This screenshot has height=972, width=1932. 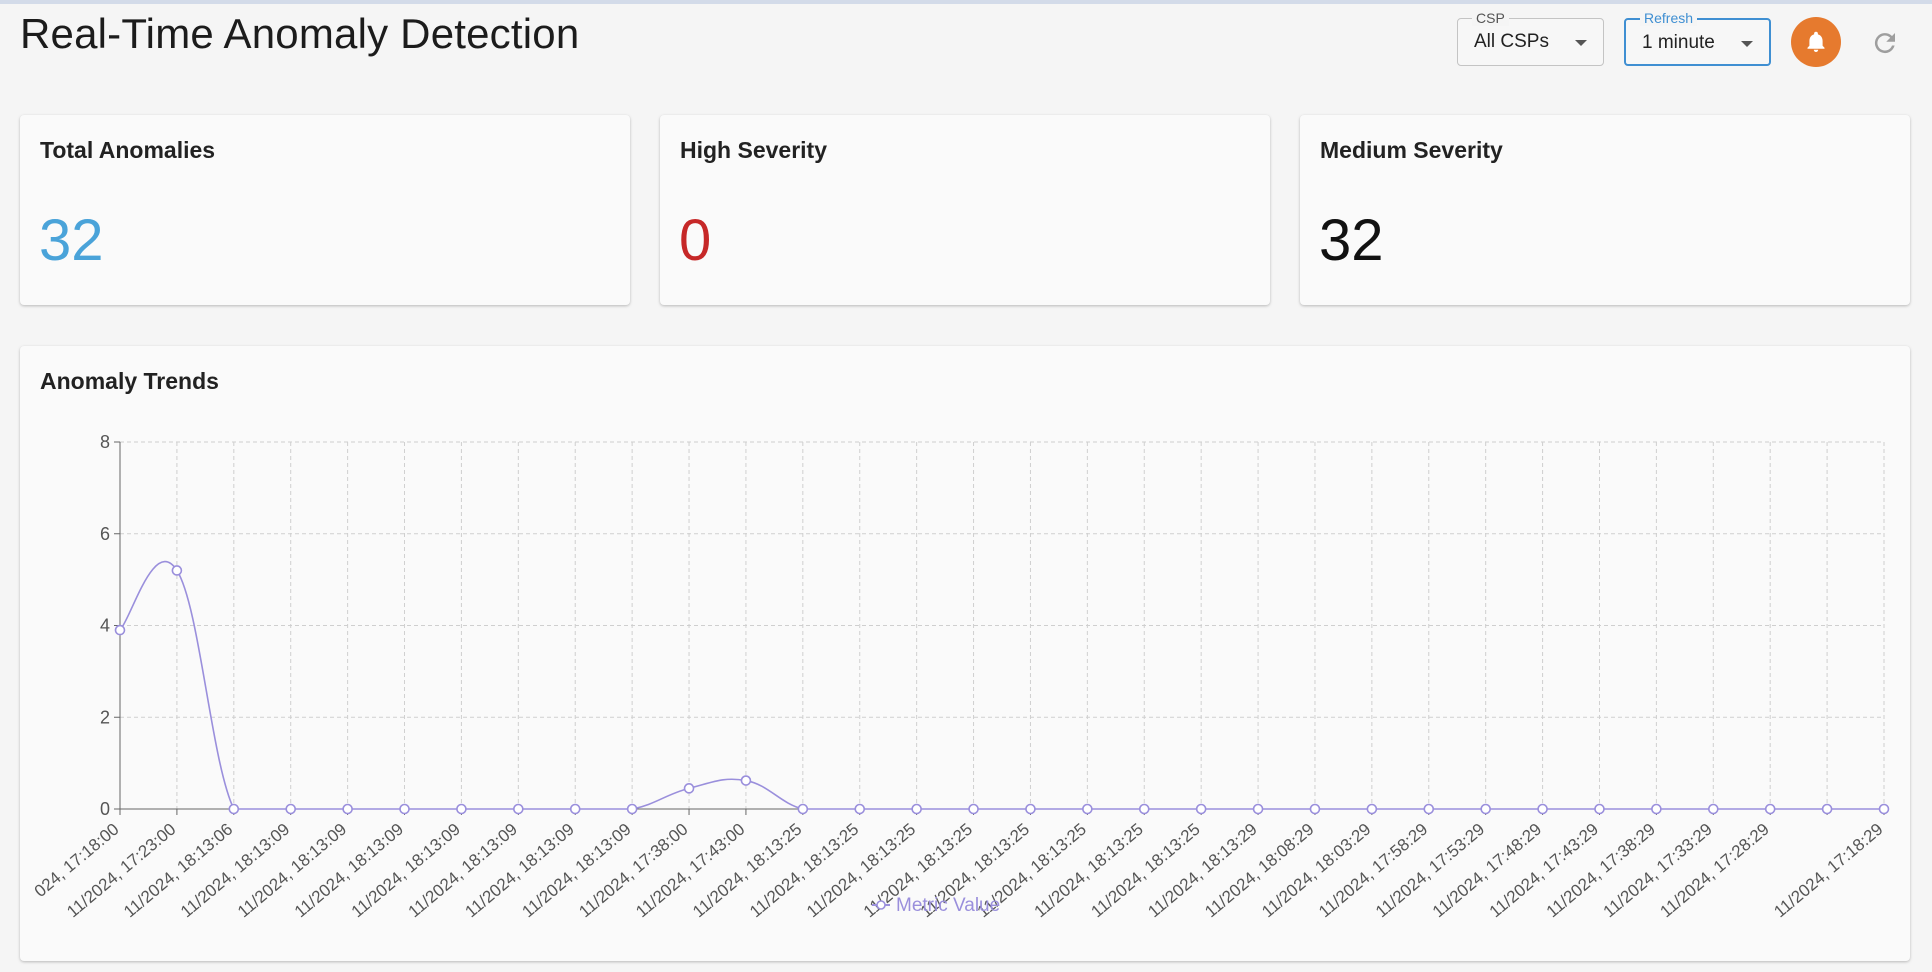 I want to click on notifications-button, so click(x=1816, y=42).